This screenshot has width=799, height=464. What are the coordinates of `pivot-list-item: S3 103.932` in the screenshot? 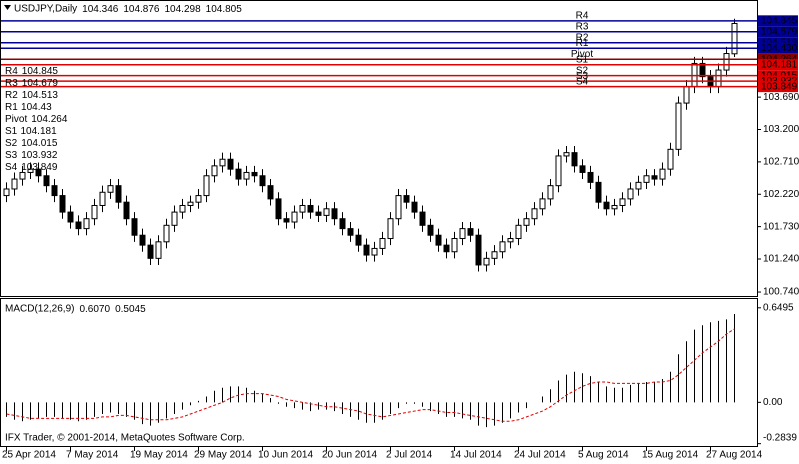 It's located at (31, 155).